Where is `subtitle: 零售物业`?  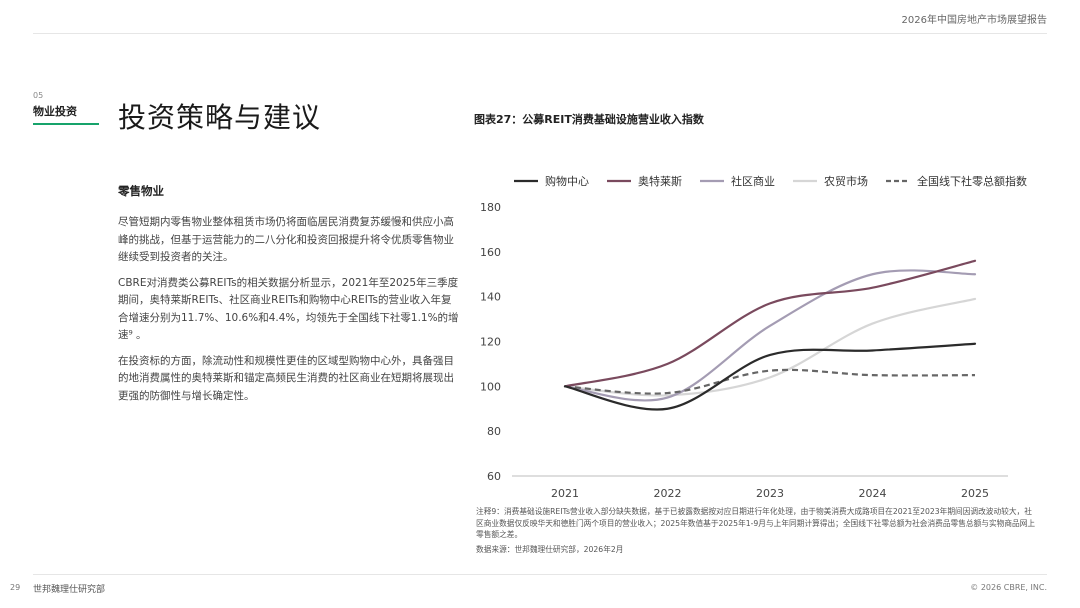 subtitle: 零售物业 is located at coordinates (141, 191).